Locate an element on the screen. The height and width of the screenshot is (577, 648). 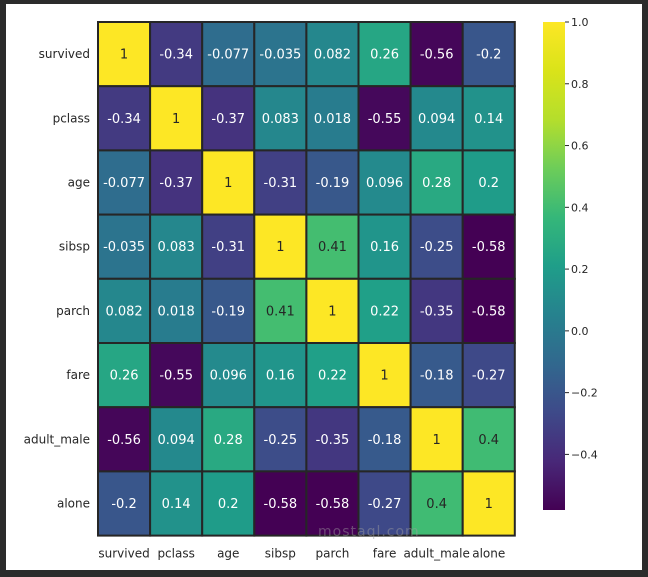
colorbar-tick-label: 0.4 is located at coordinates (580, 207).